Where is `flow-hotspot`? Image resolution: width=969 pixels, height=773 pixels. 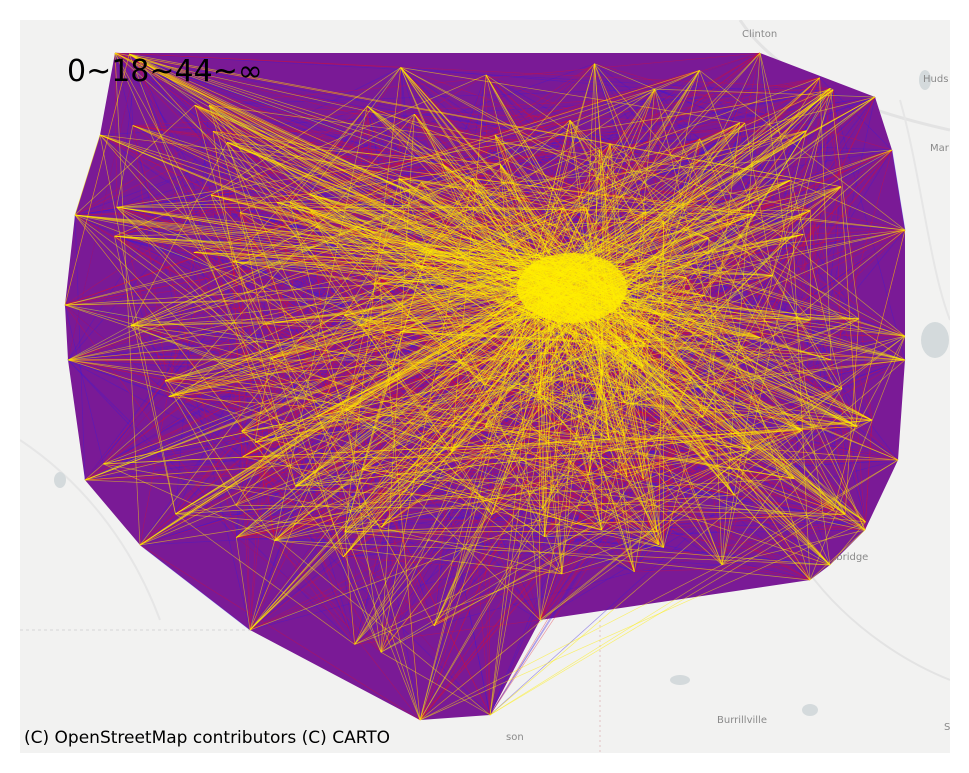
flow-hotspot is located at coordinates (572, 288).